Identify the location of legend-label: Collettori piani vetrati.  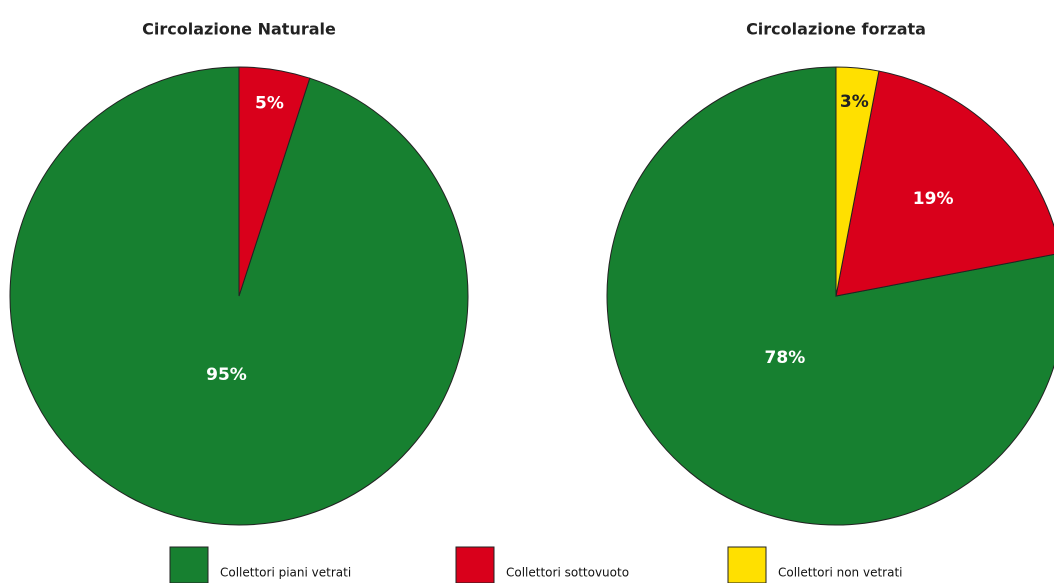
(285, 573).